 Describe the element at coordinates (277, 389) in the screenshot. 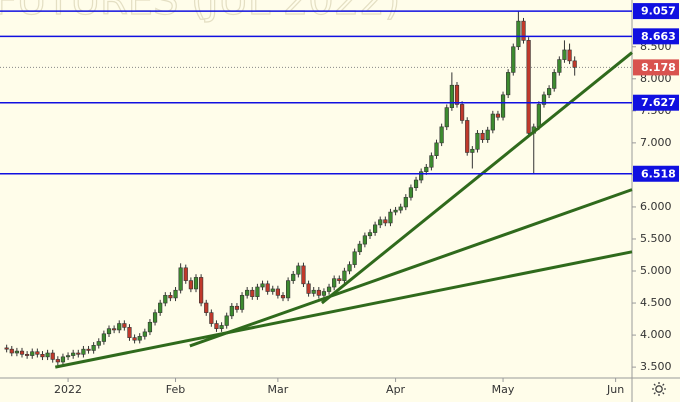

I see `x-tick-label: Mar` at that location.